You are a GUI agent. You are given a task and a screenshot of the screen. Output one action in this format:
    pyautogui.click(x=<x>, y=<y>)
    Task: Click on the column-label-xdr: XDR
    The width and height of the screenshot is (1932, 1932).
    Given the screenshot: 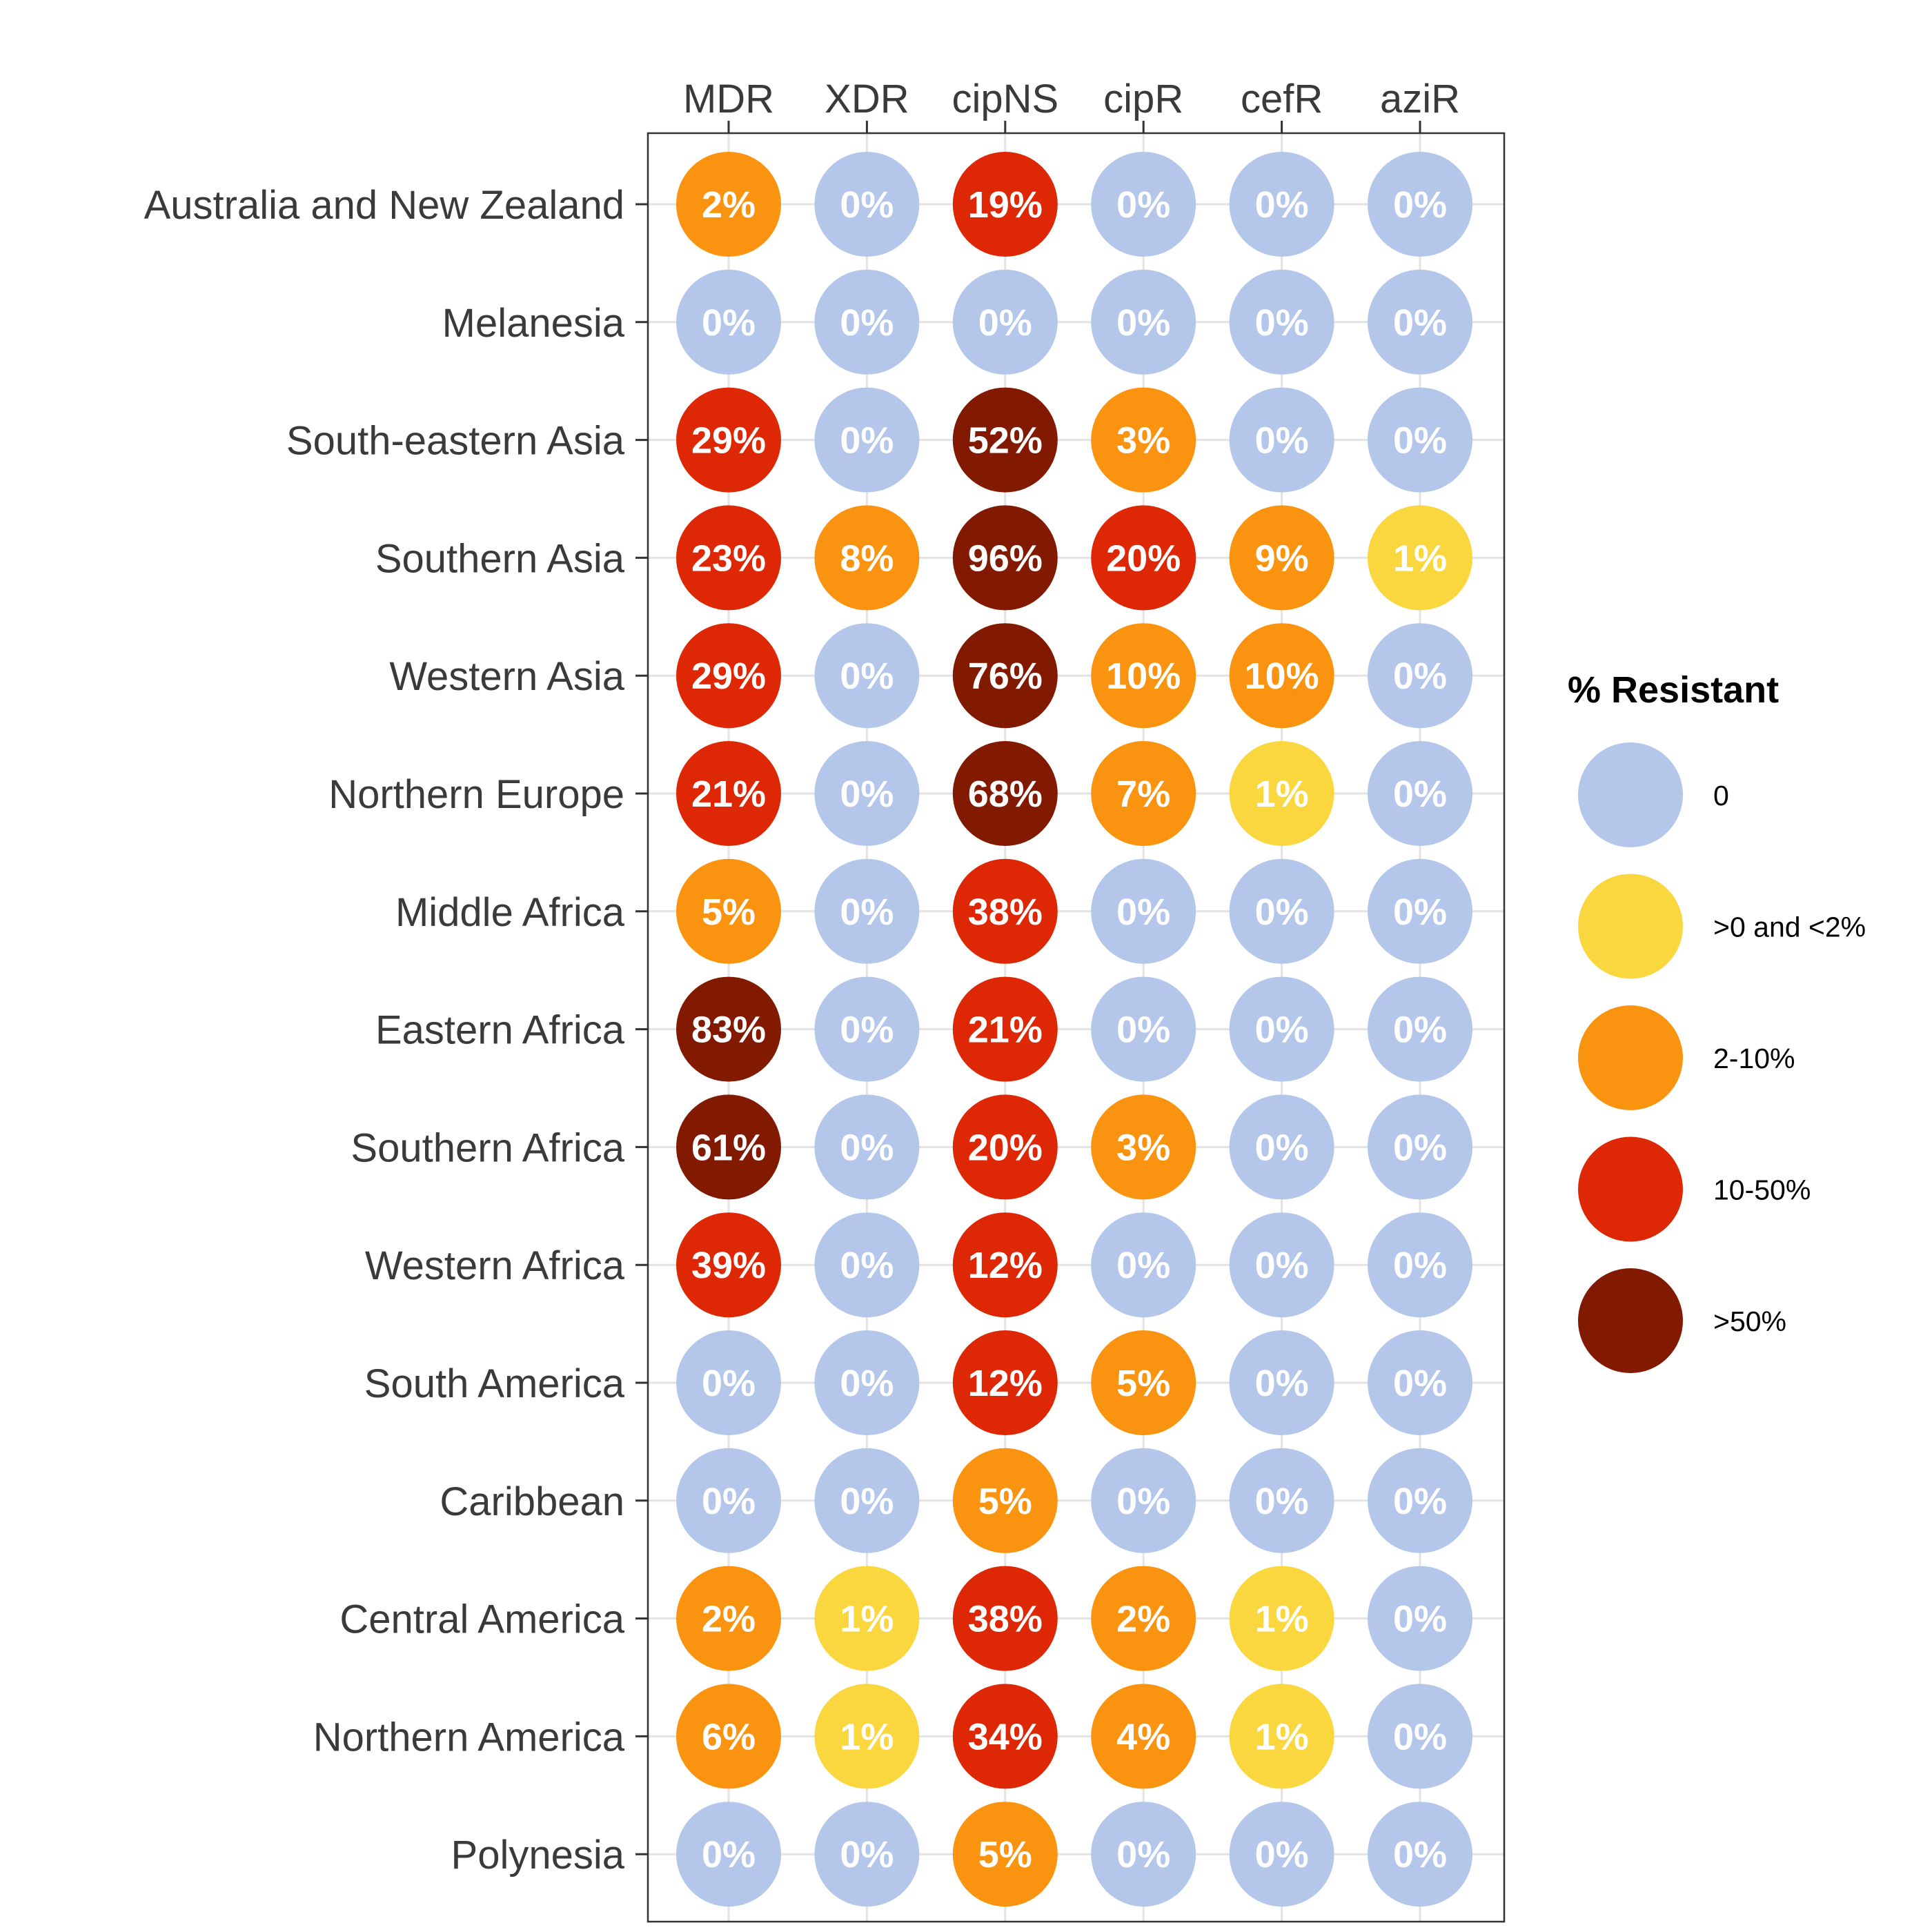 What is the action you would take?
    pyautogui.click(x=867, y=99)
    